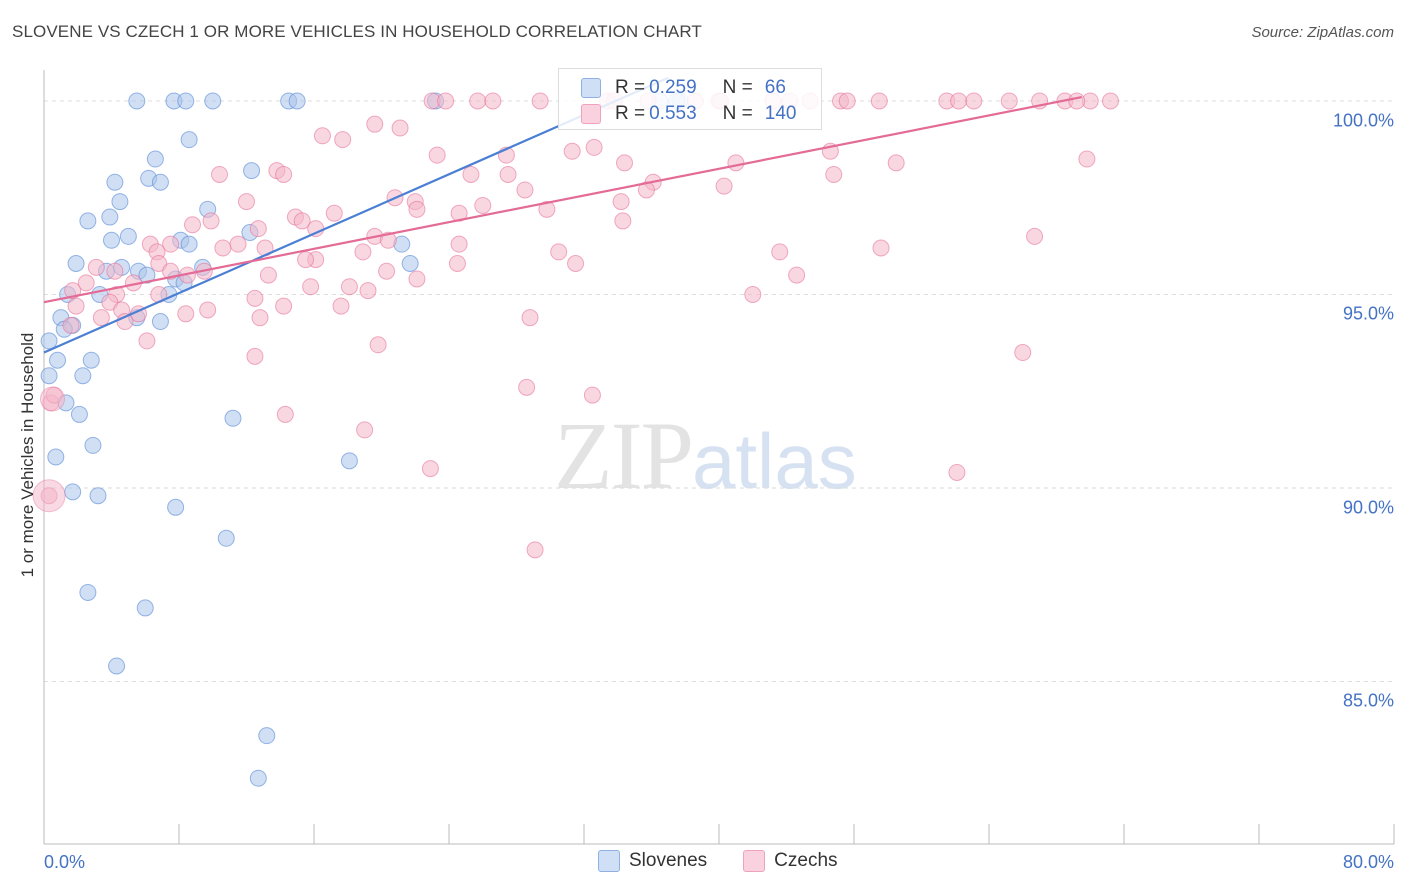 This screenshot has height=892, width=1406. I want to click on series-legend: Slovenes Czechs, so click(736, 861).